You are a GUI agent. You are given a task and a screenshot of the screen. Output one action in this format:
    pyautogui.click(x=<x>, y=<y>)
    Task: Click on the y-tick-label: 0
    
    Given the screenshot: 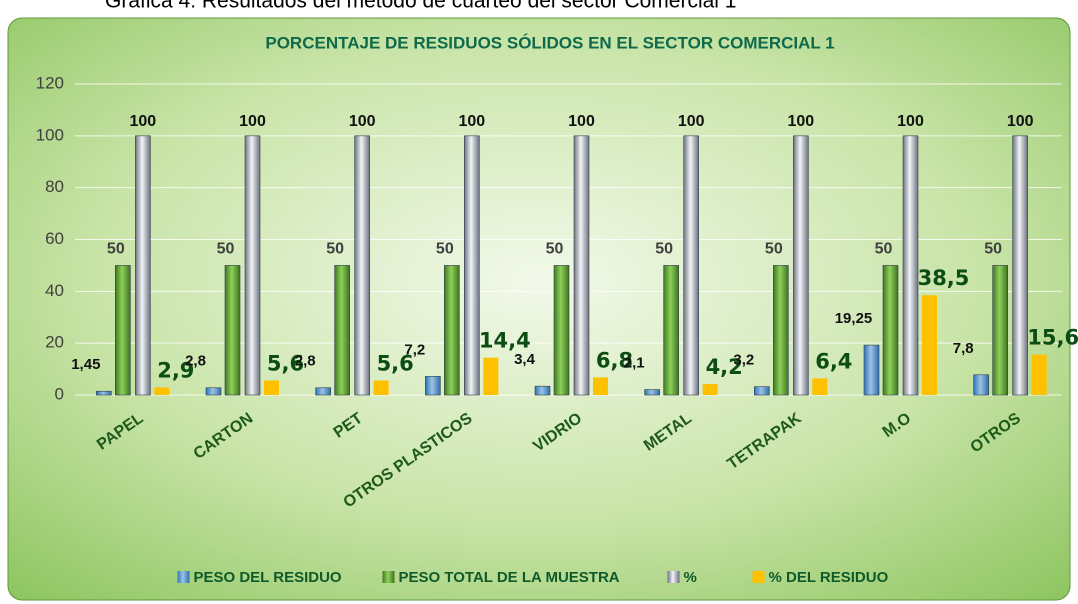 What is the action you would take?
    pyautogui.click(x=59, y=393)
    